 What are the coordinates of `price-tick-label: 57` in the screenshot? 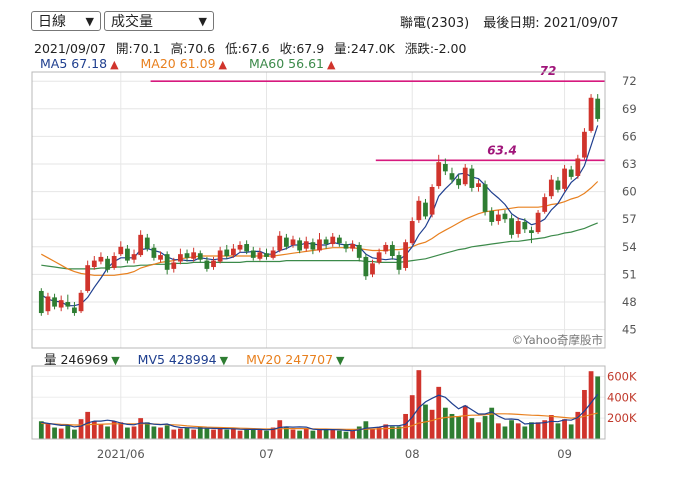 It's located at (629, 219).